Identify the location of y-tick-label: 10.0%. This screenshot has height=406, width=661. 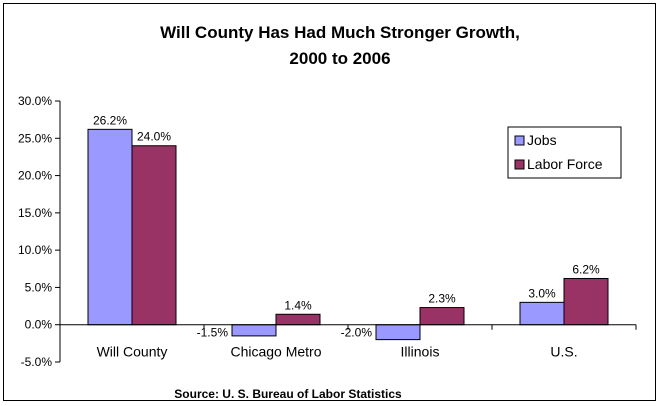
(35, 250).